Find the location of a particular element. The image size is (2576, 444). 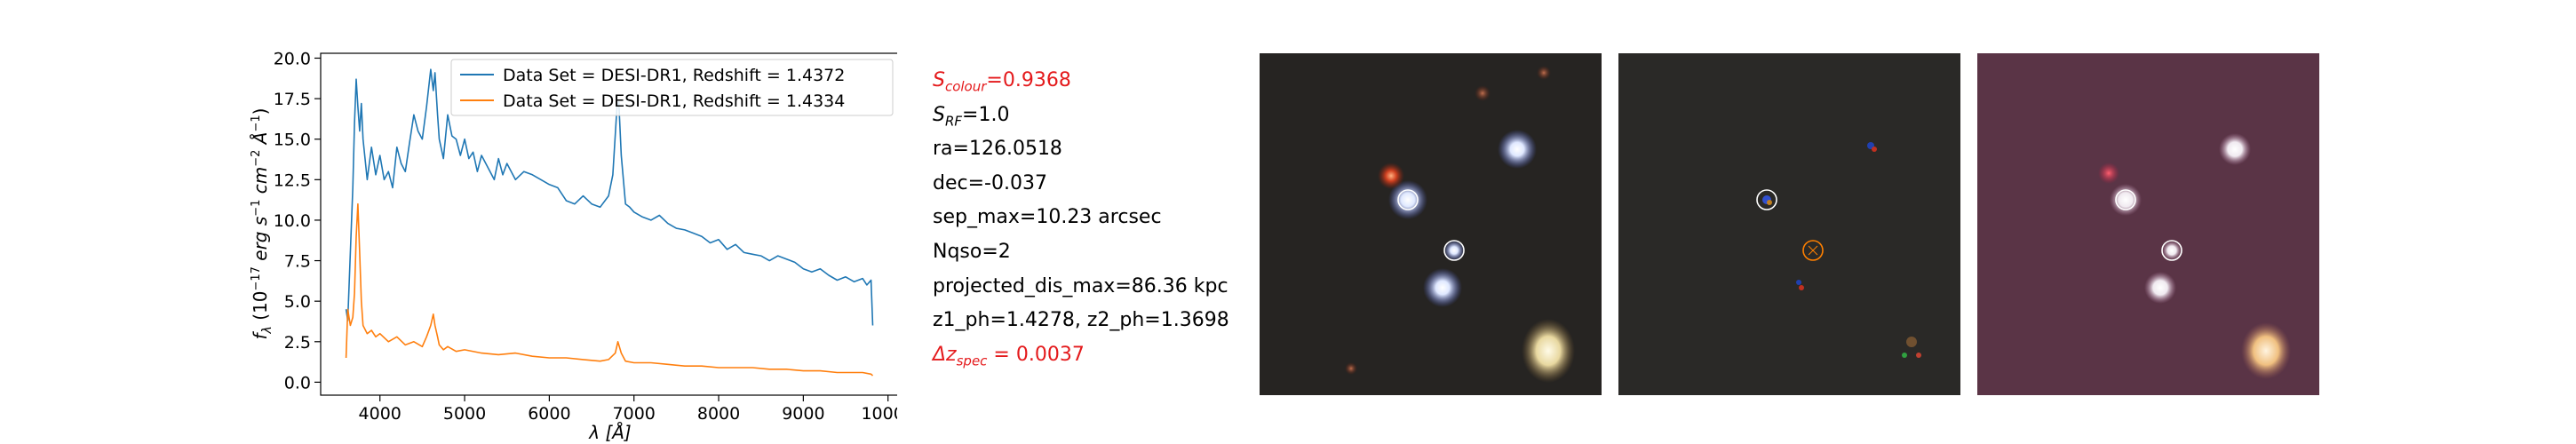

s-rf: SRF=1.0 is located at coordinates (971, 116).